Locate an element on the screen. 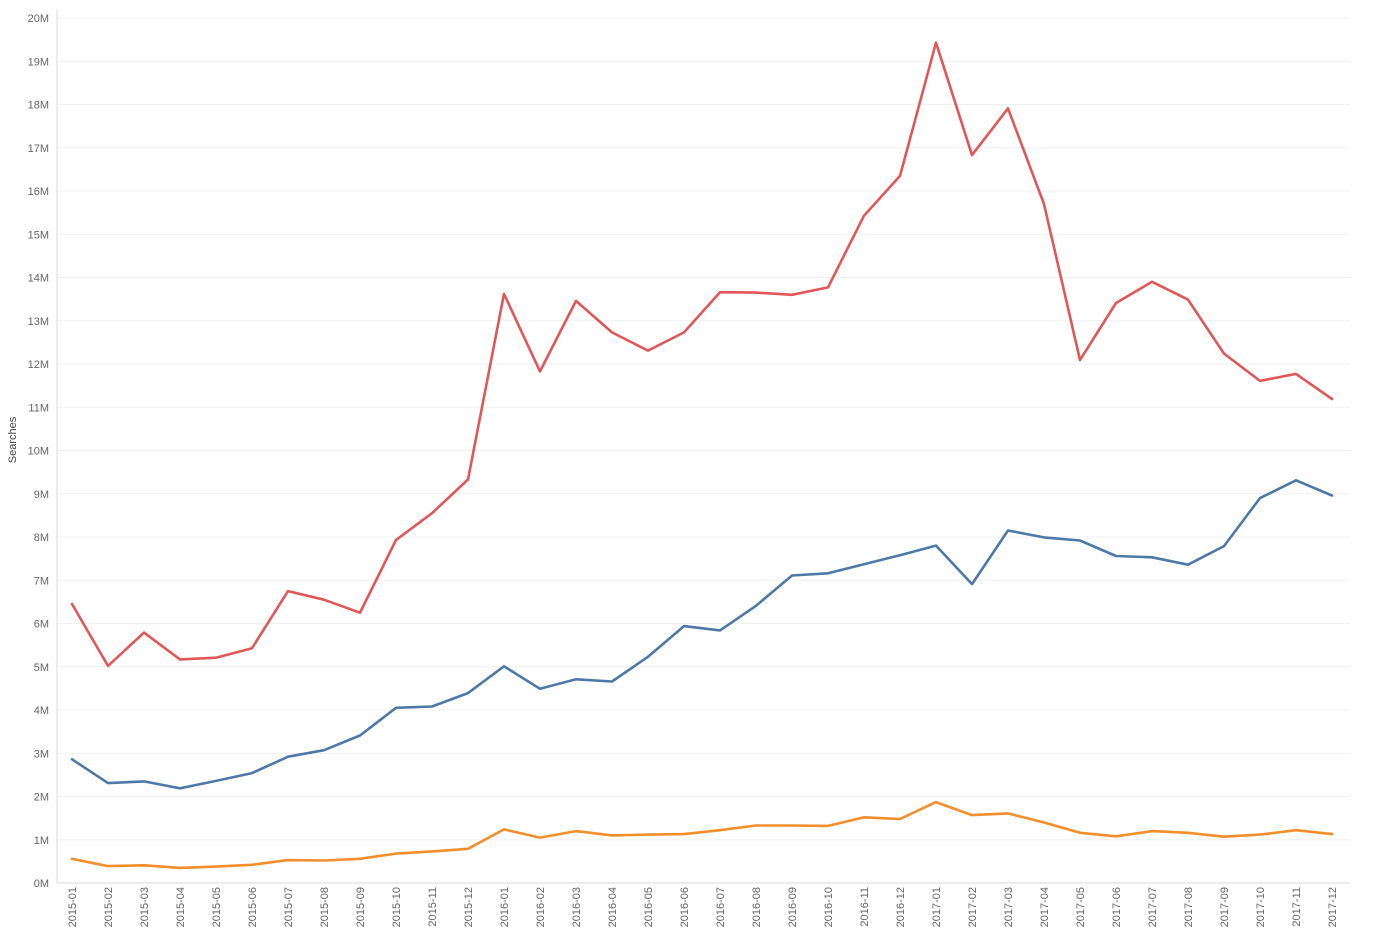  y-tick-label: 5M is located at coordinates (41, 668).